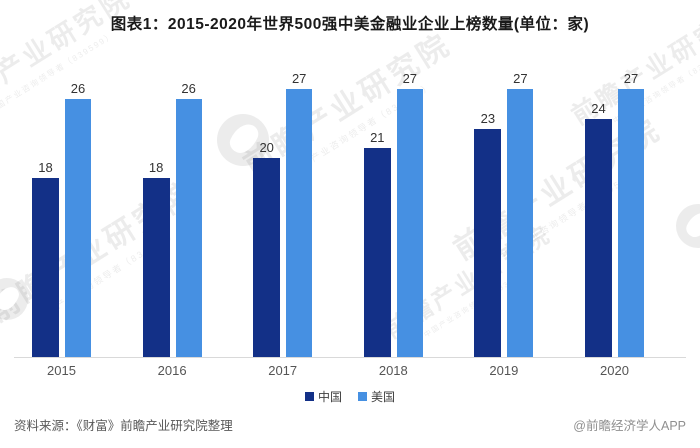  Describe the element at coordinates (520, 223) in the screenshot. I see `bar-usa-2019` at that location.